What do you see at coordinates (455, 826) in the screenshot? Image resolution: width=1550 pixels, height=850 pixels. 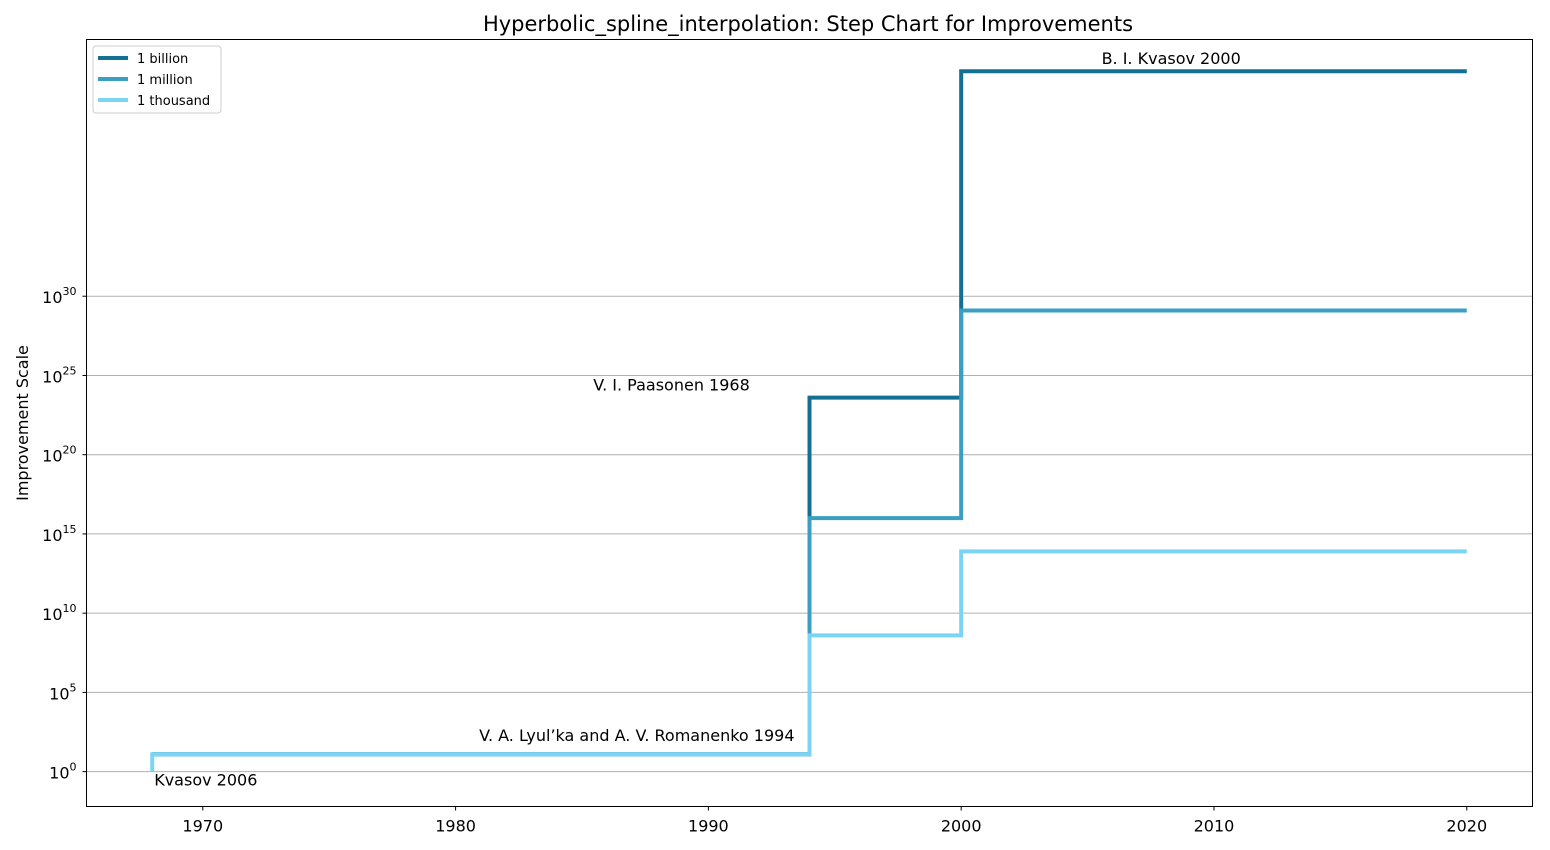 I see `x-tick-label: 1980` at bounding box center [455, 826].